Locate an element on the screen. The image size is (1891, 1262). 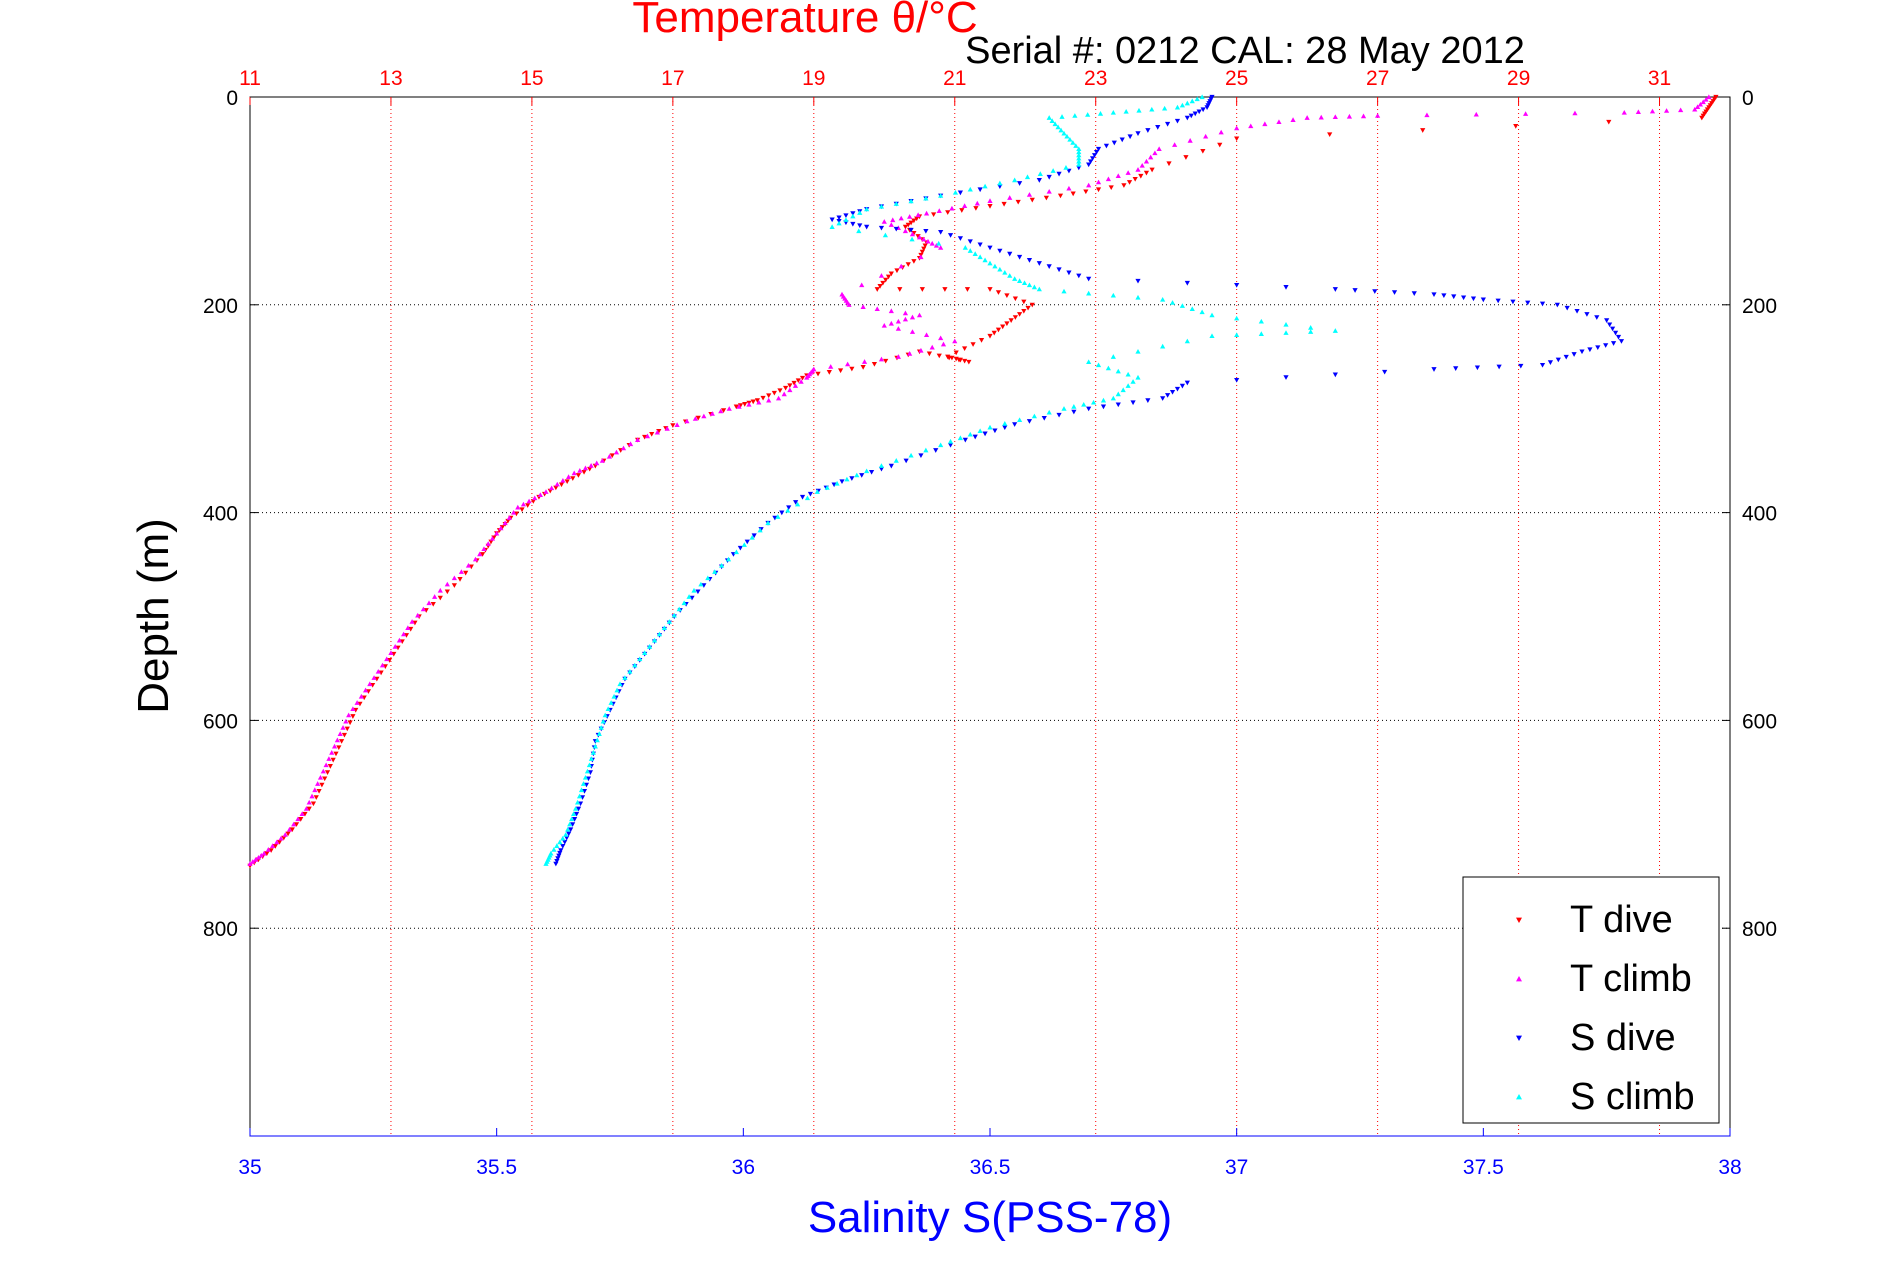
temperature-tick-label: 29 is located at coordinates (1518, 78).